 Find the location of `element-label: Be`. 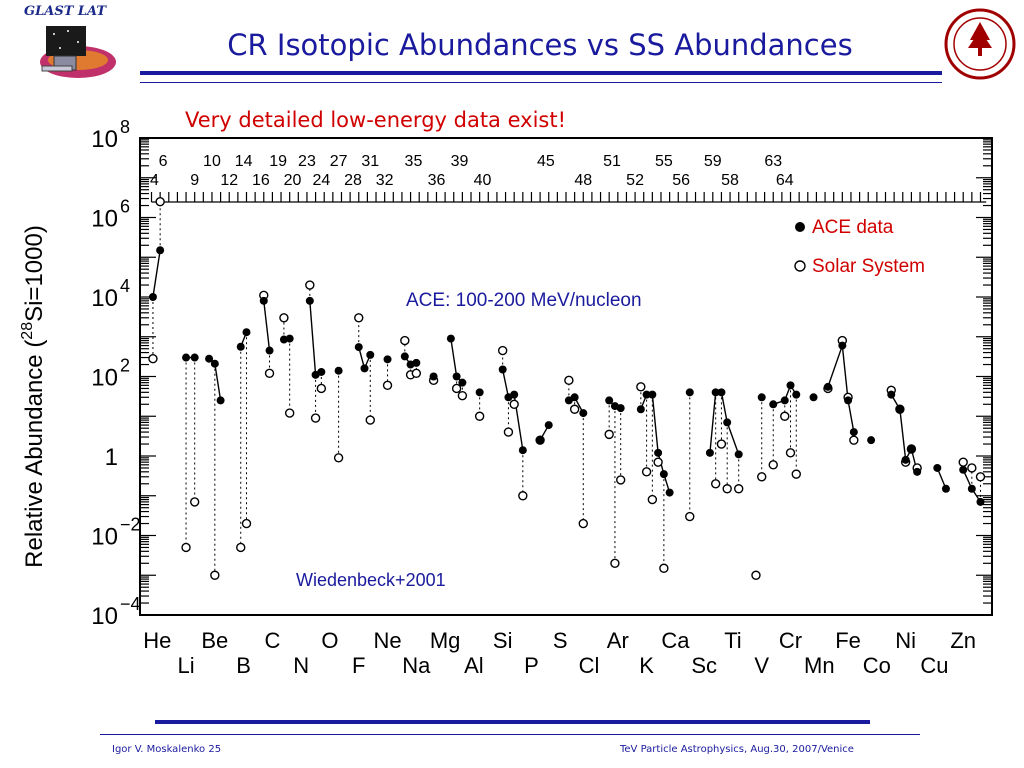

element-label: Be is located at coordinates (214, 640).